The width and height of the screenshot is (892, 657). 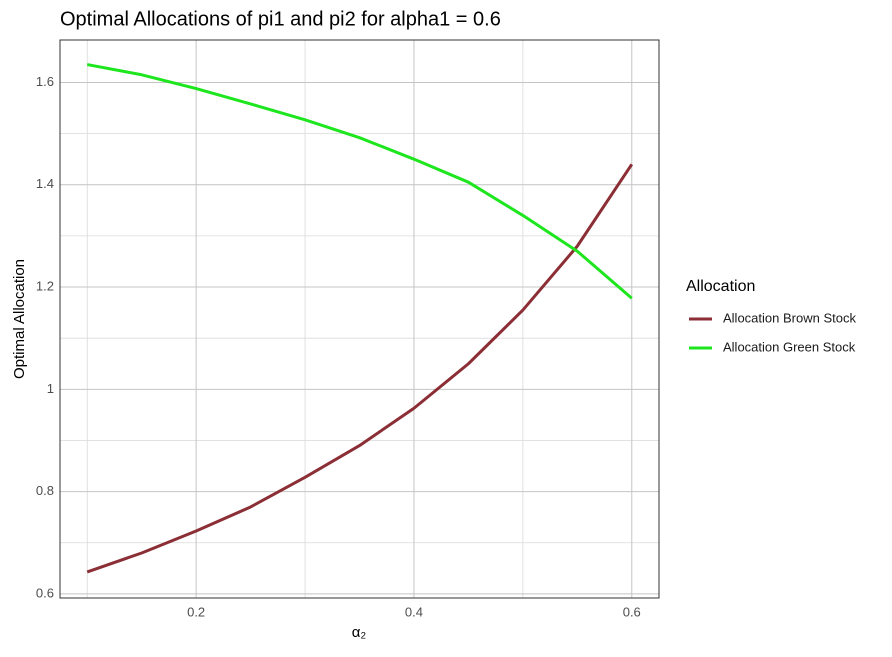 I want to click on x-tick-label: 0.2, so click(x=196, y=611).